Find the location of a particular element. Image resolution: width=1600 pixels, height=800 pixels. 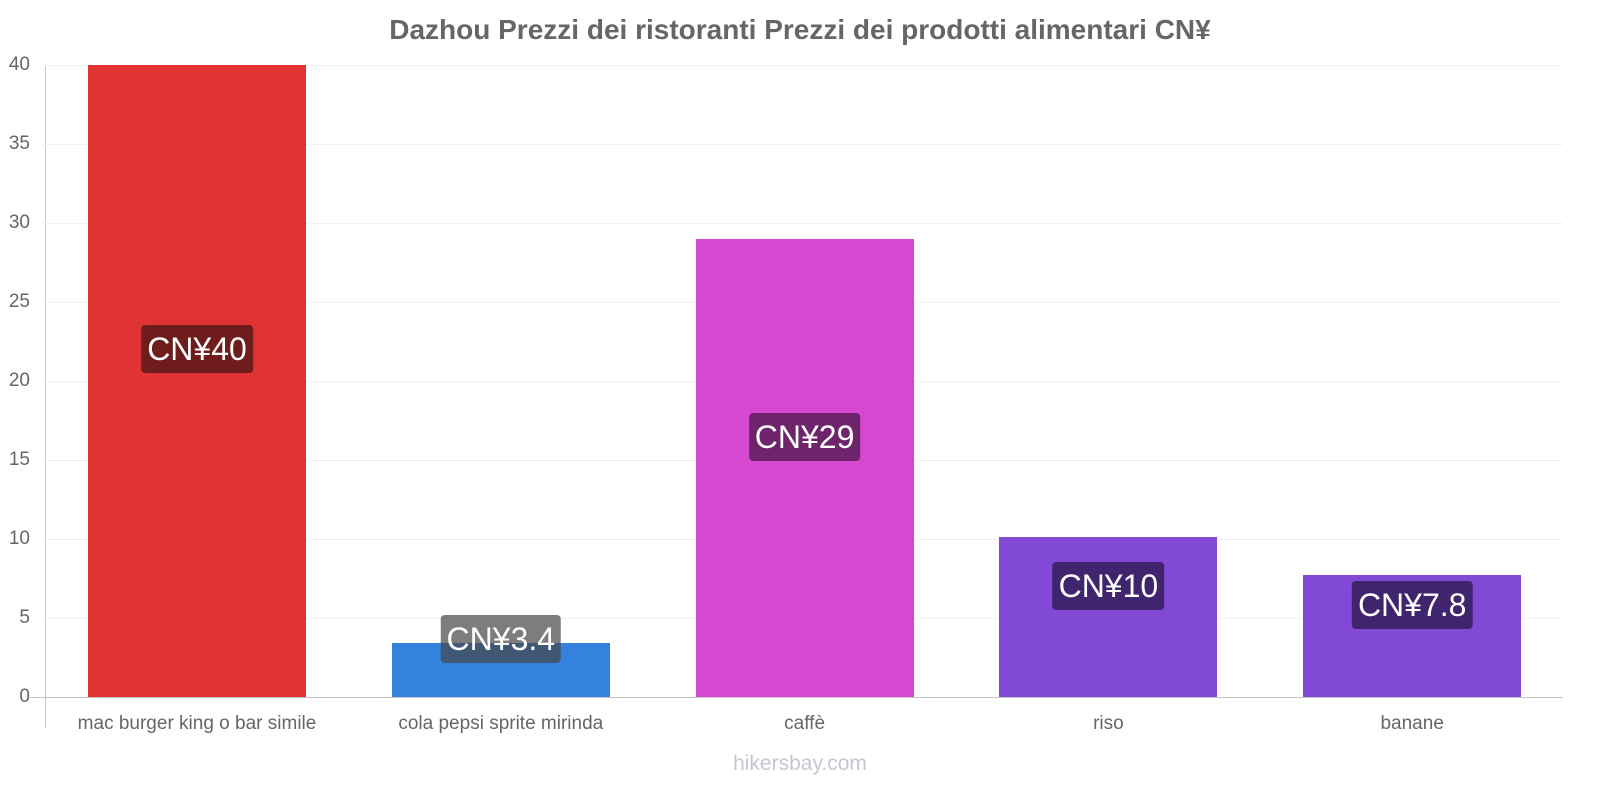

y-tick-label: 25 is located at coordinates (19, 301).